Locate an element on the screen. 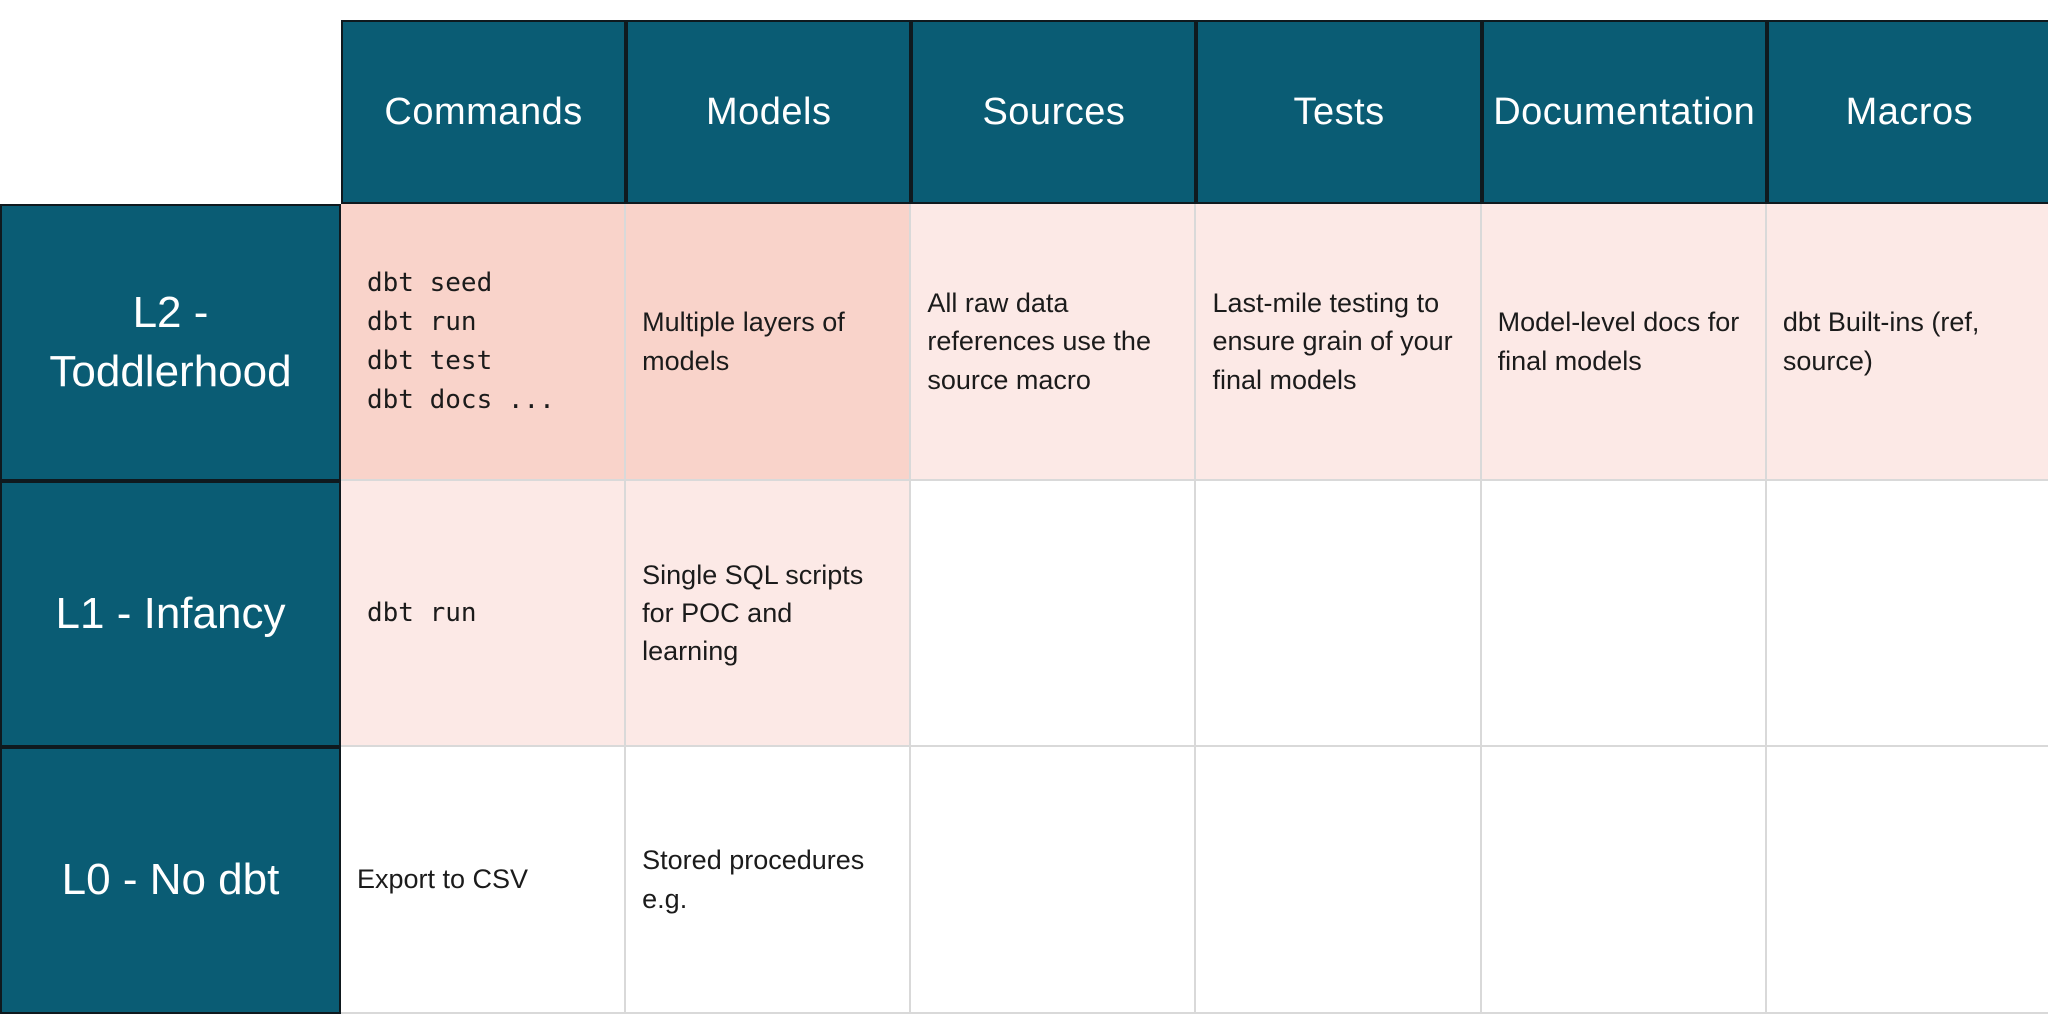  cell-l1-documentation is located at coordinates (1624, 614).